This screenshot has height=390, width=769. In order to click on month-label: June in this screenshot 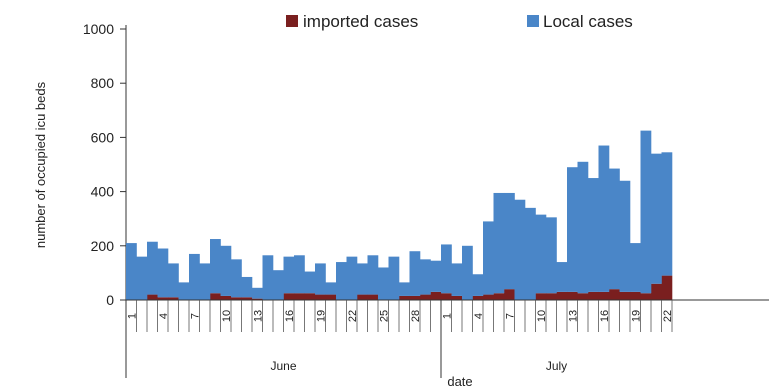, I will do `click(283, 366)`.